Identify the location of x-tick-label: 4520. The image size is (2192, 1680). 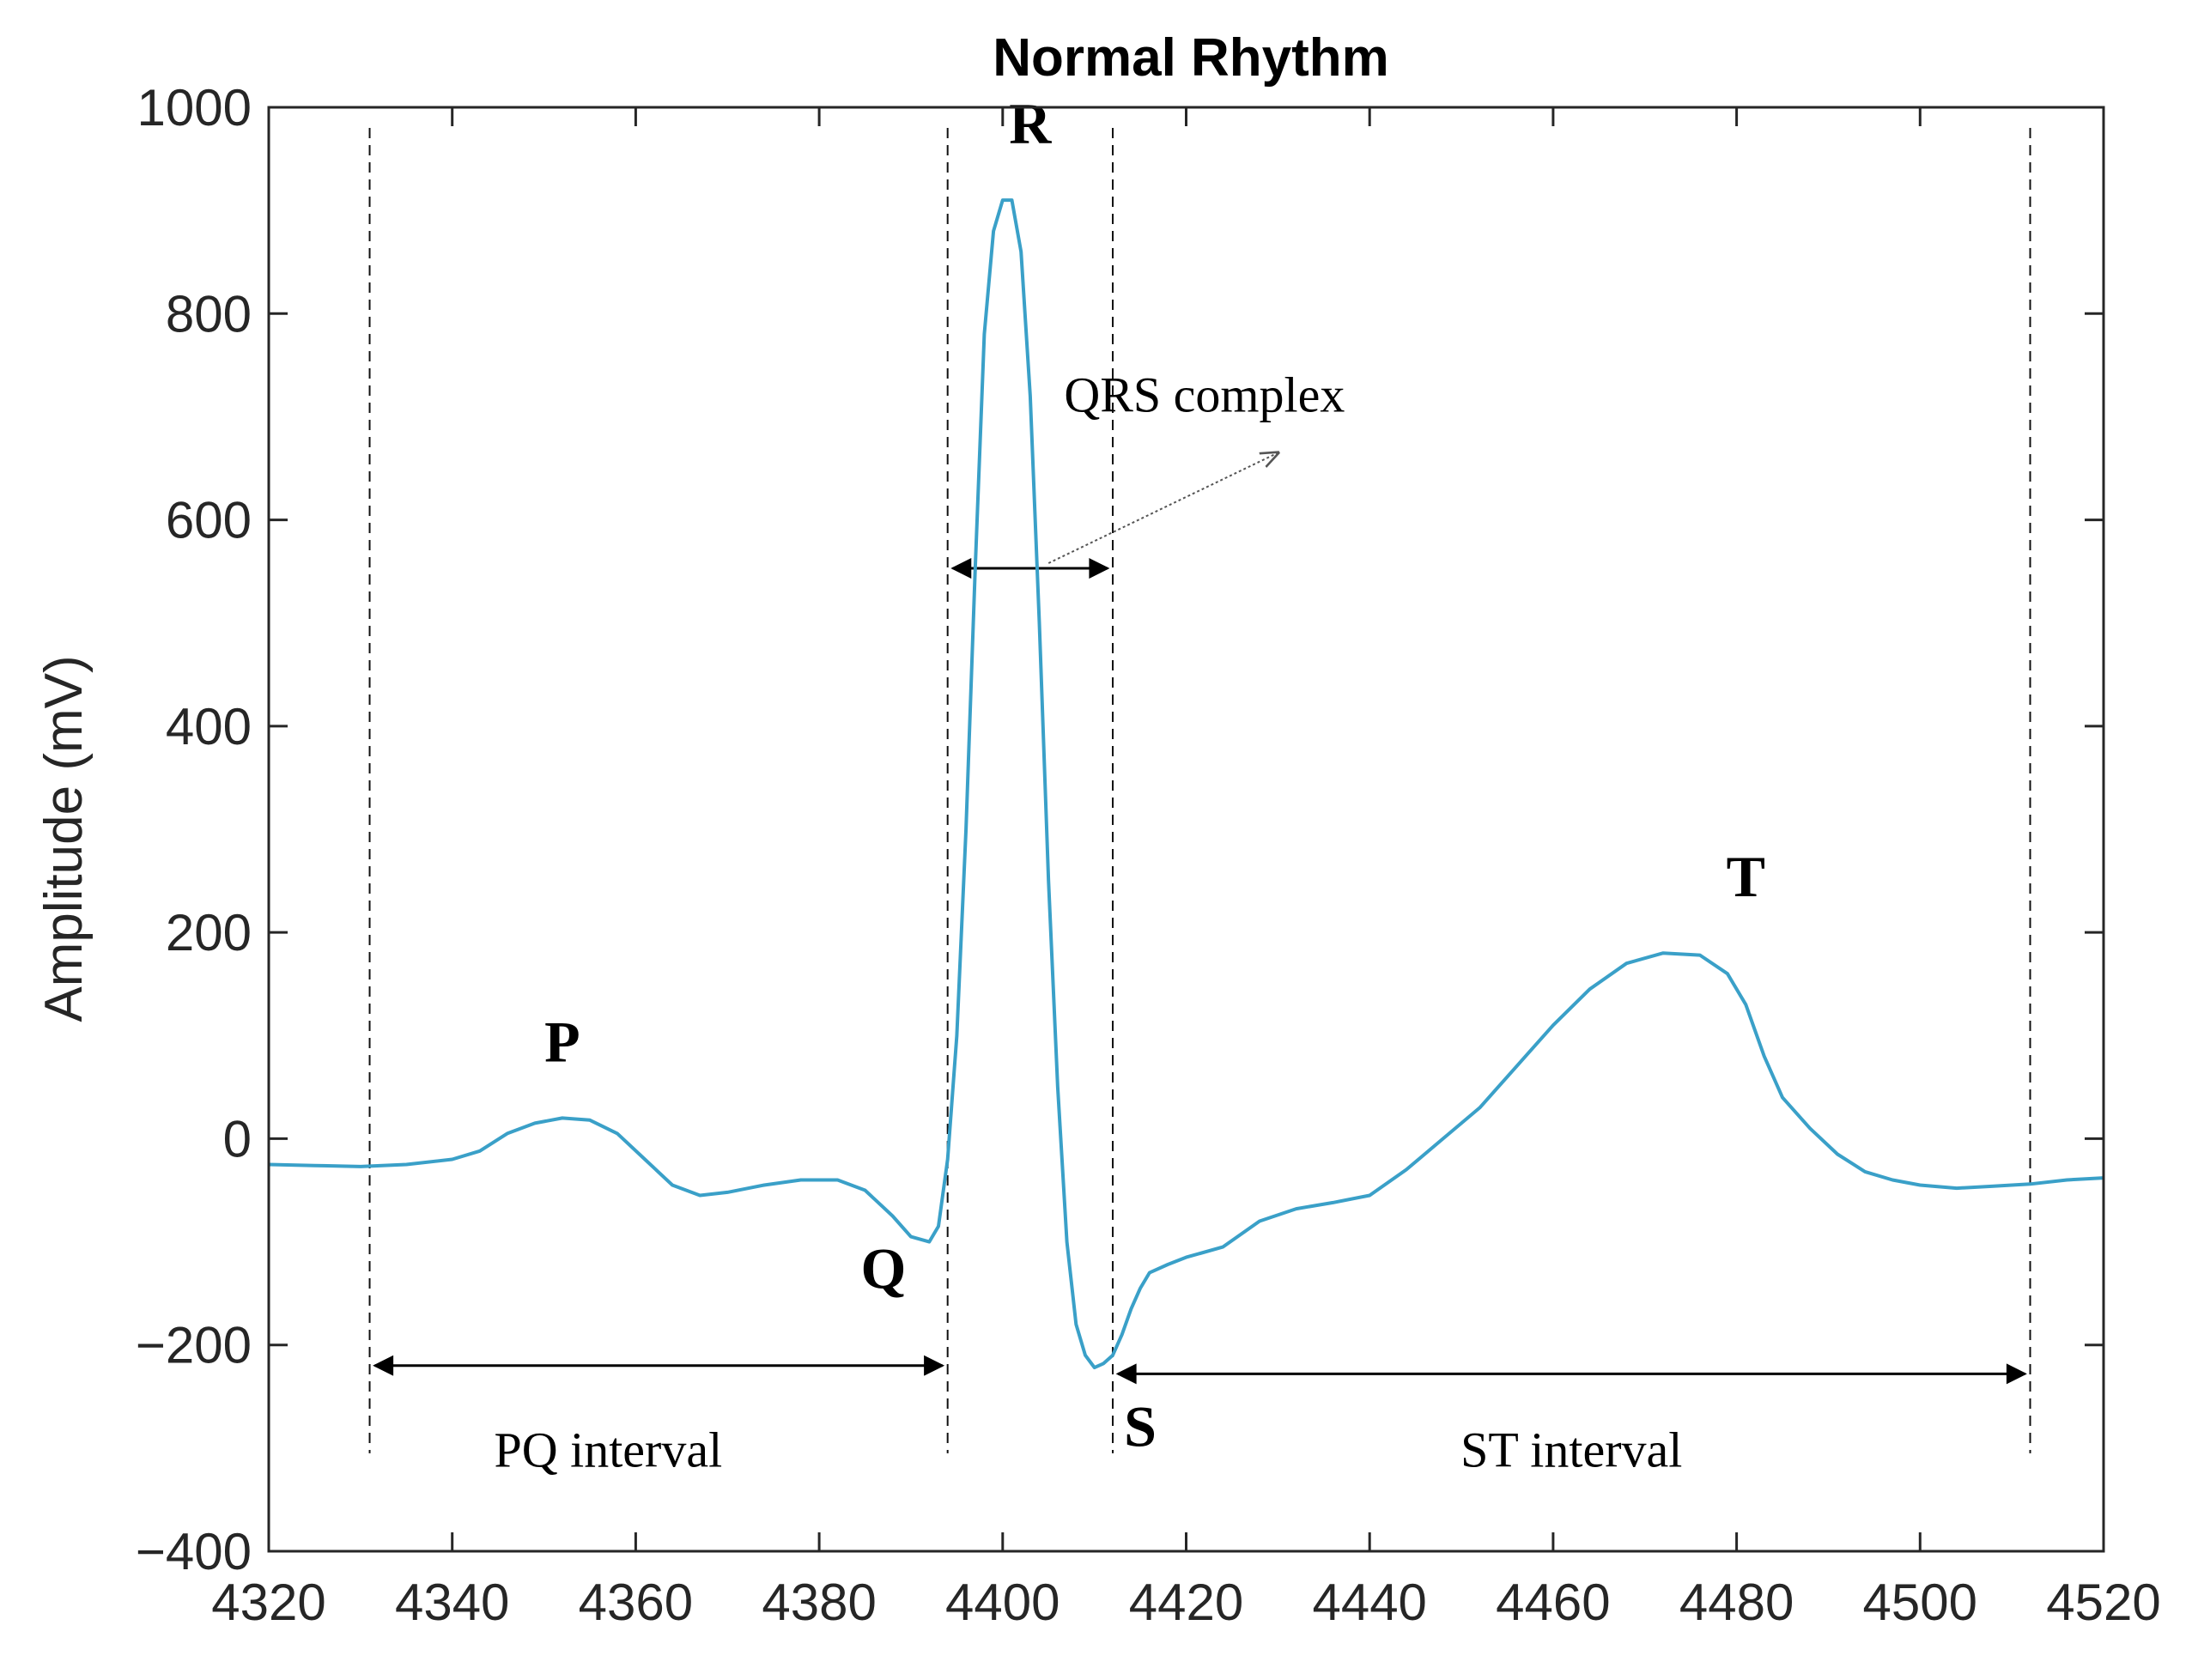
(2103, 1603).